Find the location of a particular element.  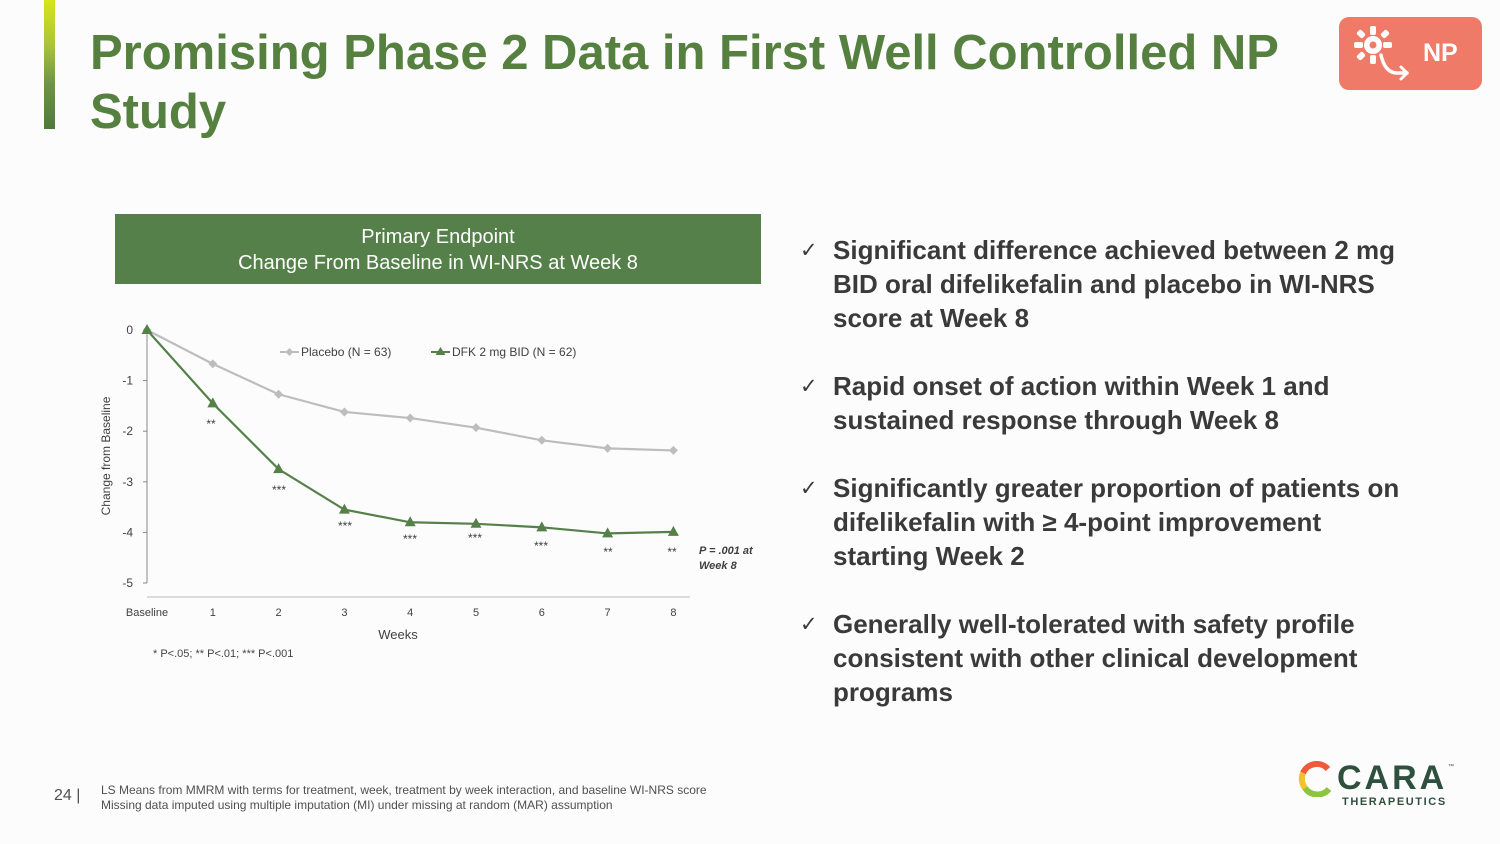

cara-logo: CARA ™ THERAPEUTICS is located at coordinates (1378, 785).